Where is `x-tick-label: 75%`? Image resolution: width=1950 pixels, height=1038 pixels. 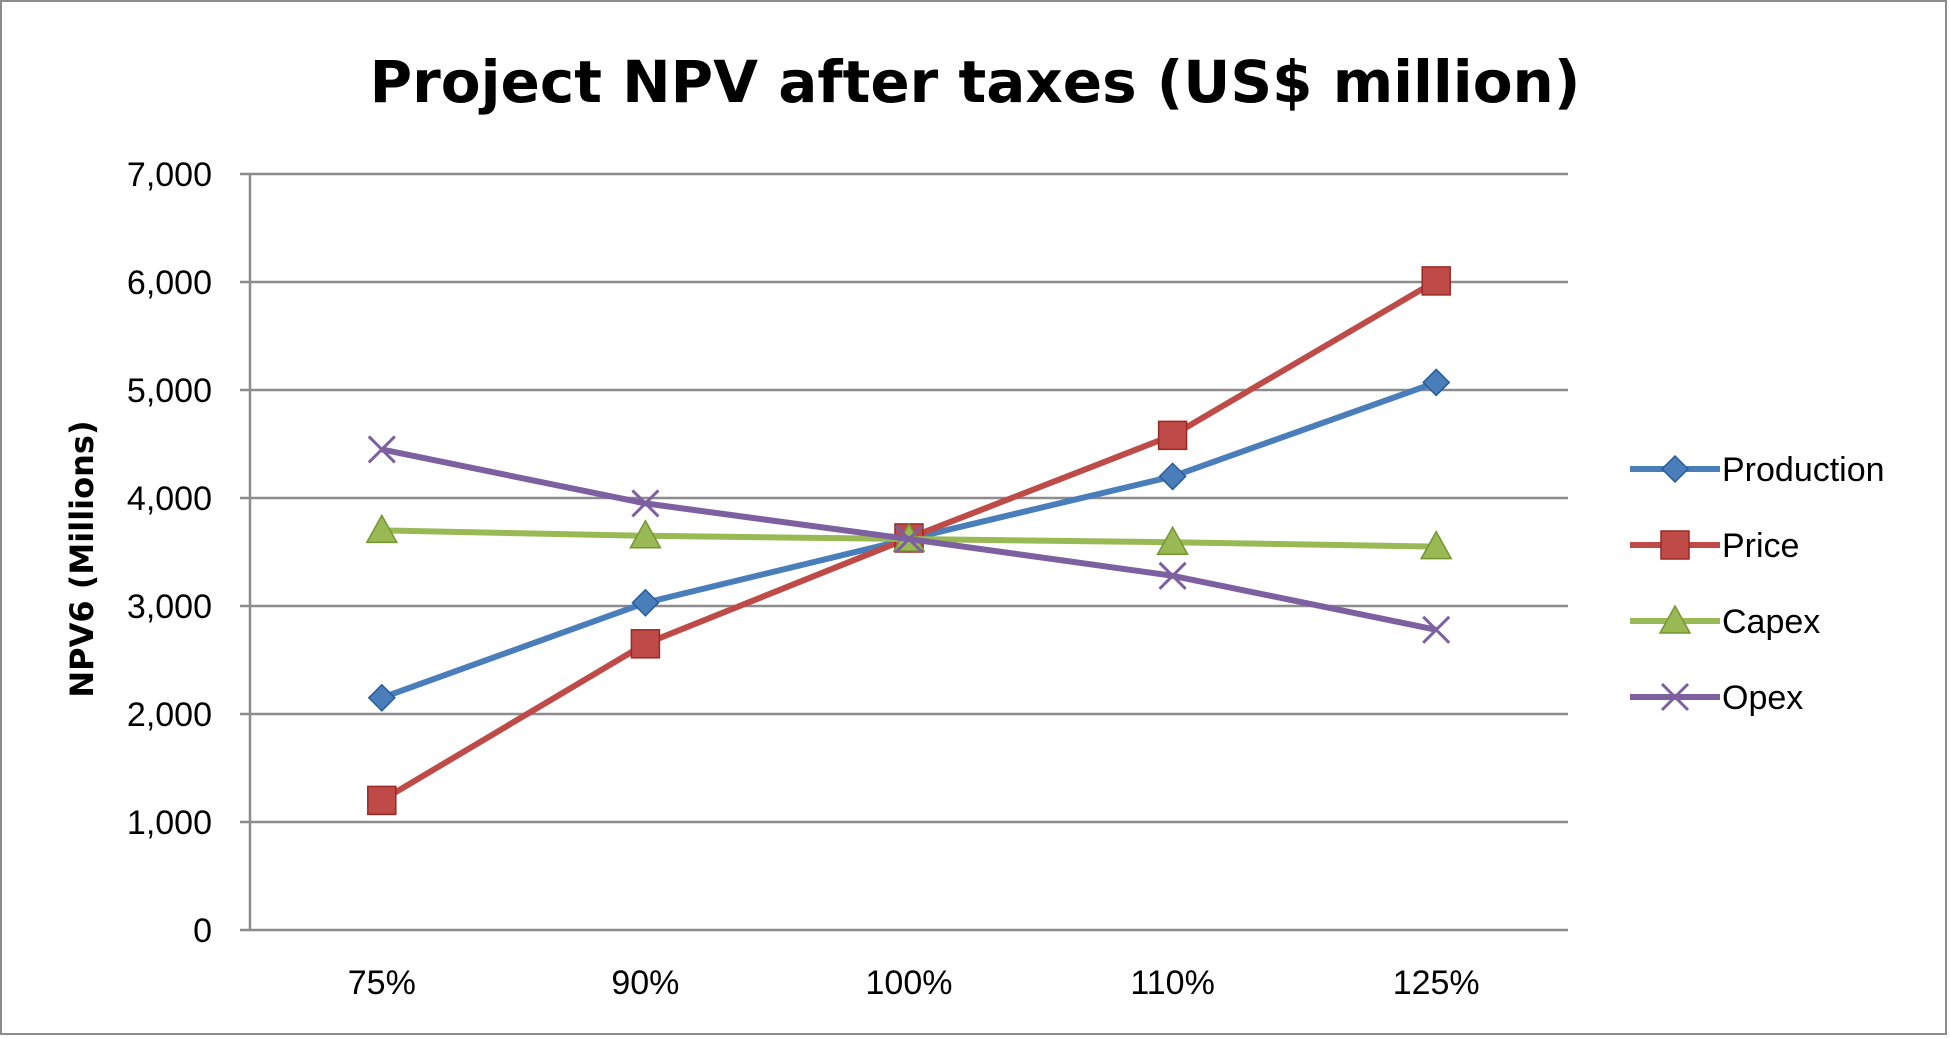
x-tick-label: 75% is located at coordinates (382, 983).